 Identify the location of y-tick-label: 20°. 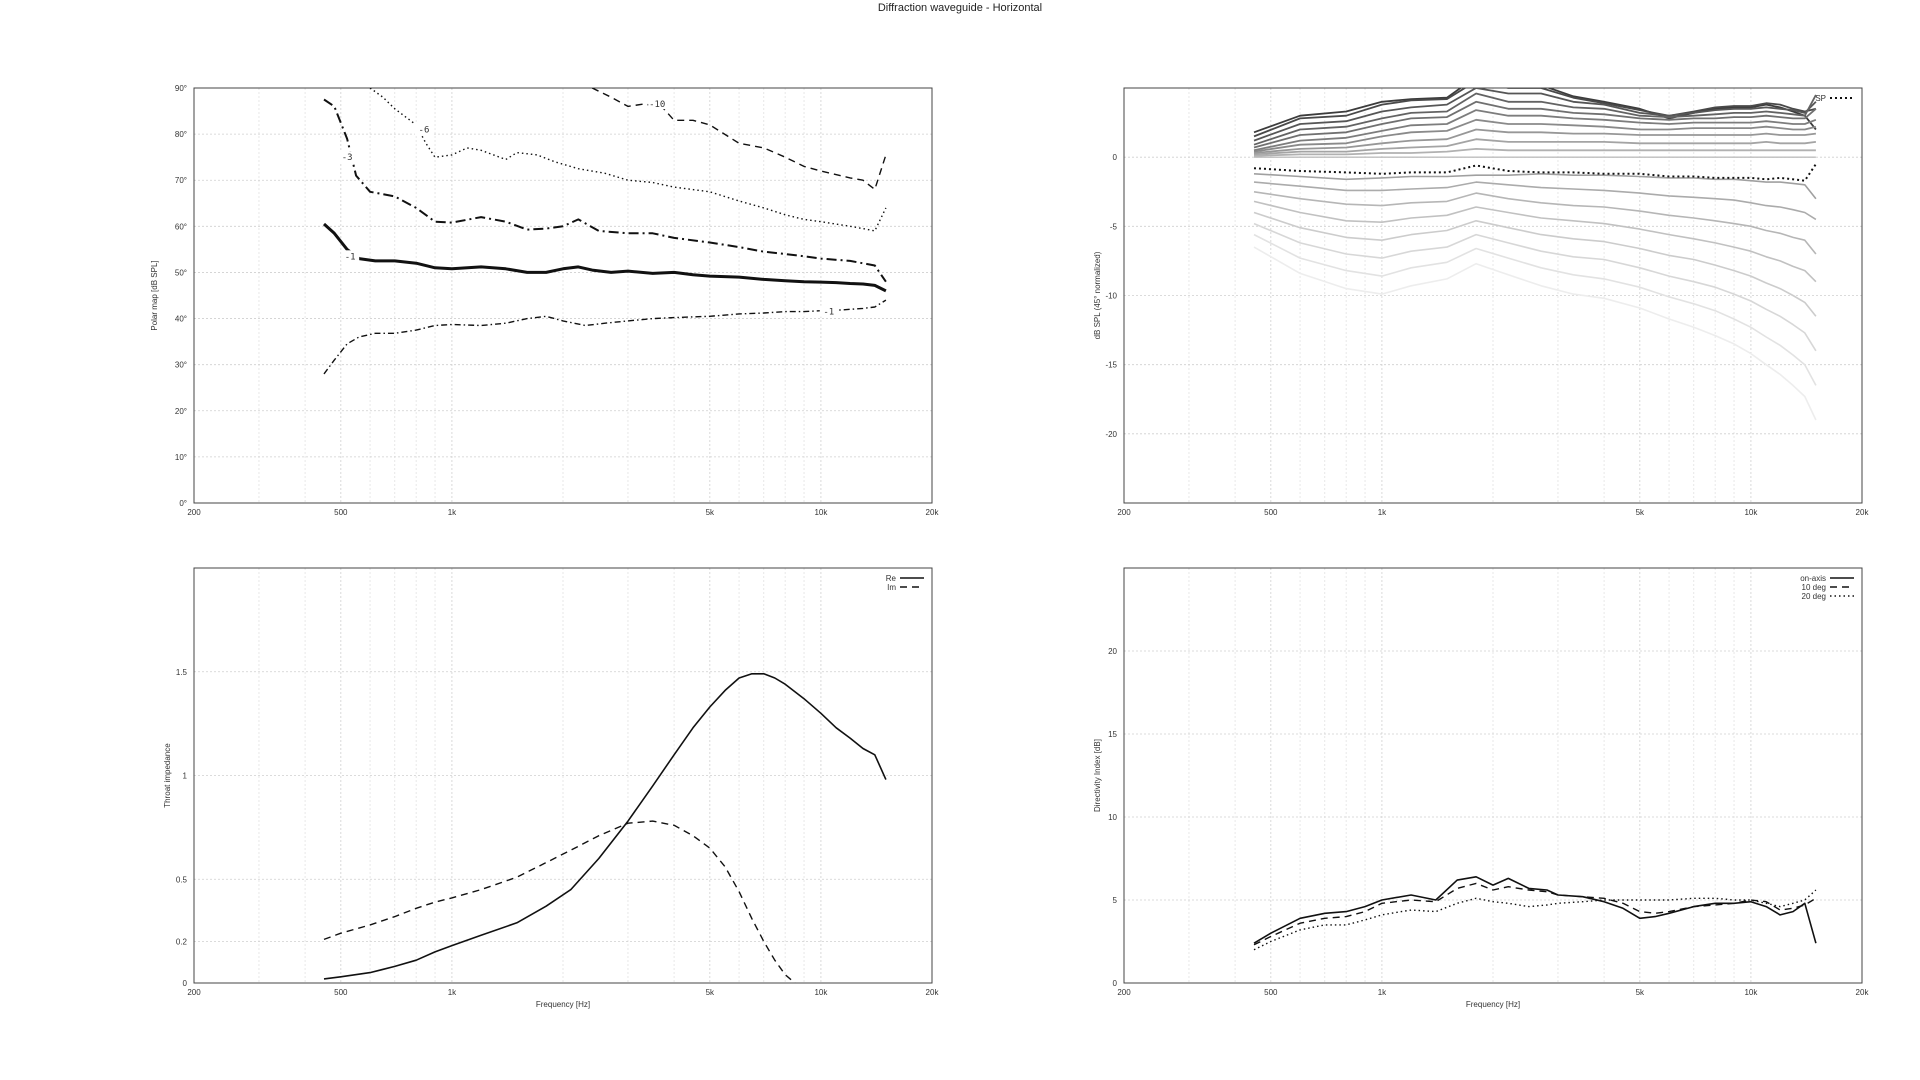
(181, 411).